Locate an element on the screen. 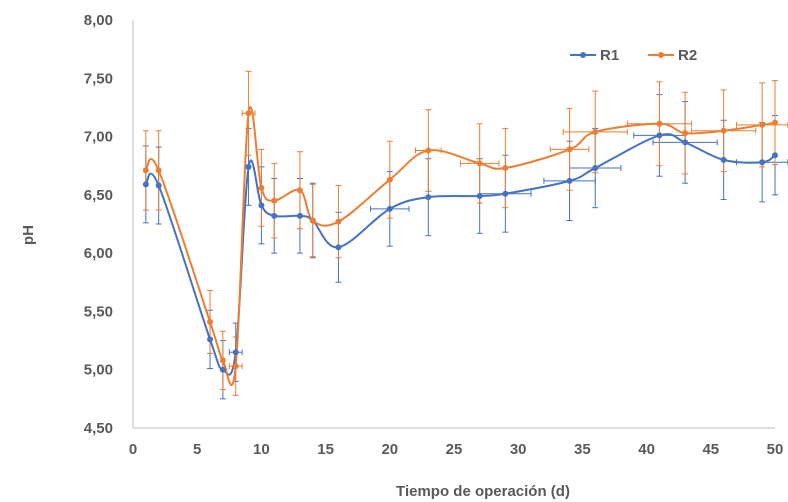 This screenshot has height=502, width=788. legend-r1-marker is located at coordinates (583, 55).